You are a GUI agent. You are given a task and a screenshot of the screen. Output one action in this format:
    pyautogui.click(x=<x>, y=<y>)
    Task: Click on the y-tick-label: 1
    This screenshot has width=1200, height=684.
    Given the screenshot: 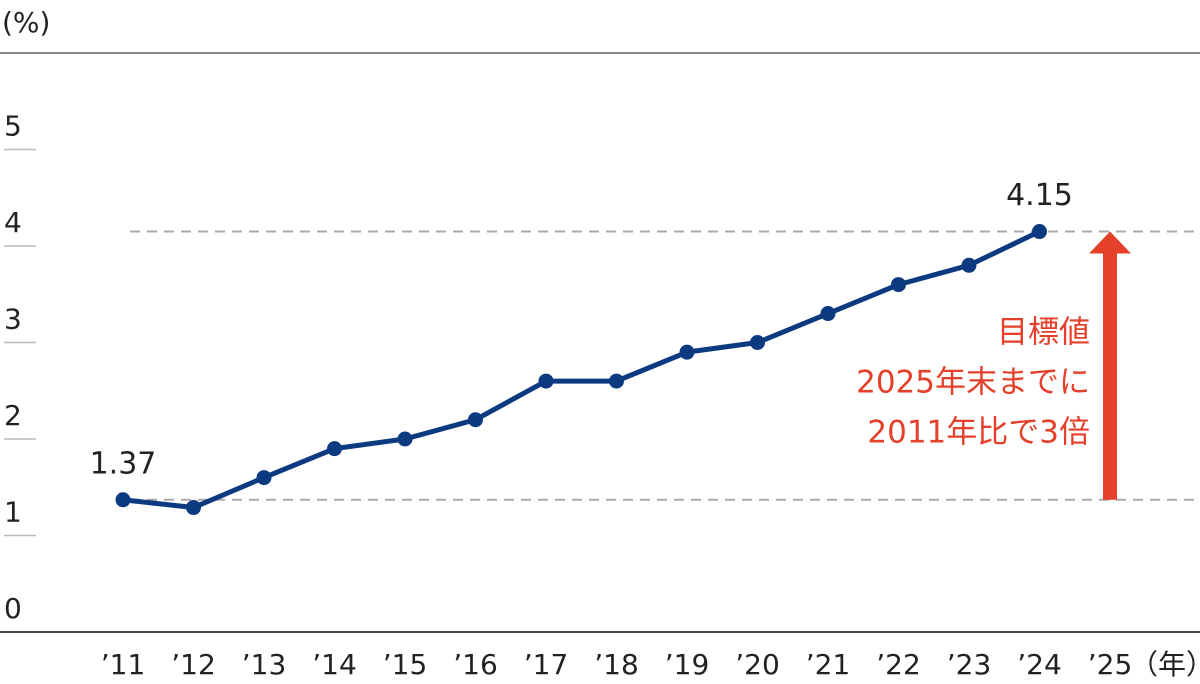 What is the action you would take?
    pyautogui.click(x=13, y=512)
    